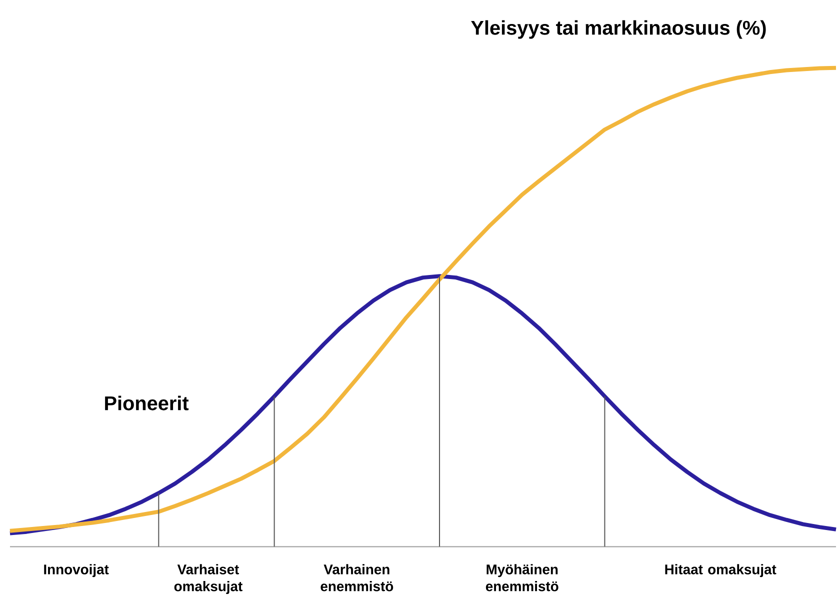  Describe the element at coordinates (357, 578) in the screenshot. I see `x-tick-label: Varhainen enemmistö` at that location.